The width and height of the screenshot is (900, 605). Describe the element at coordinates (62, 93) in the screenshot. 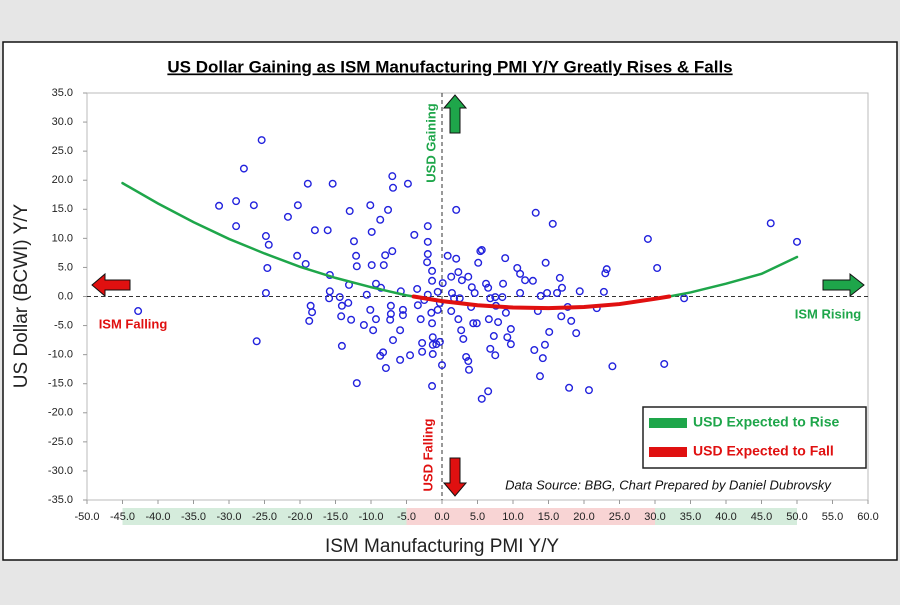

I see `y-tick-label: 35.0` at that location.